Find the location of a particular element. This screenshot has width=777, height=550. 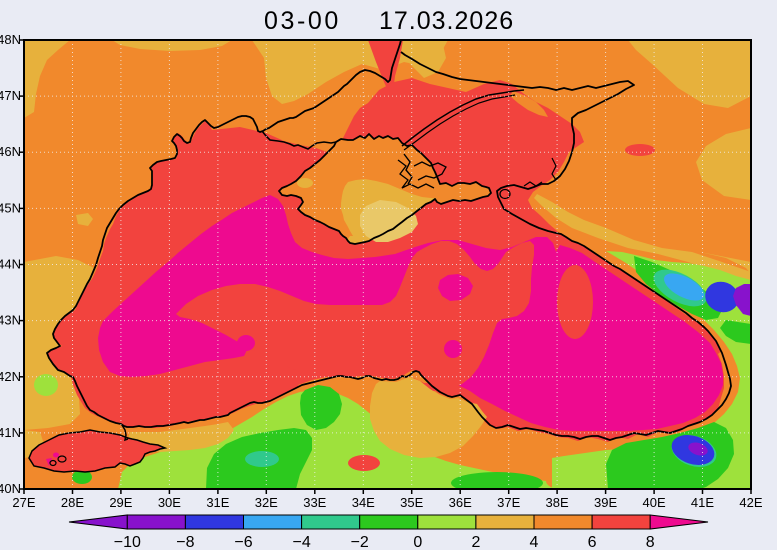

svg-text: 33E is located at coordinates (314, 502).